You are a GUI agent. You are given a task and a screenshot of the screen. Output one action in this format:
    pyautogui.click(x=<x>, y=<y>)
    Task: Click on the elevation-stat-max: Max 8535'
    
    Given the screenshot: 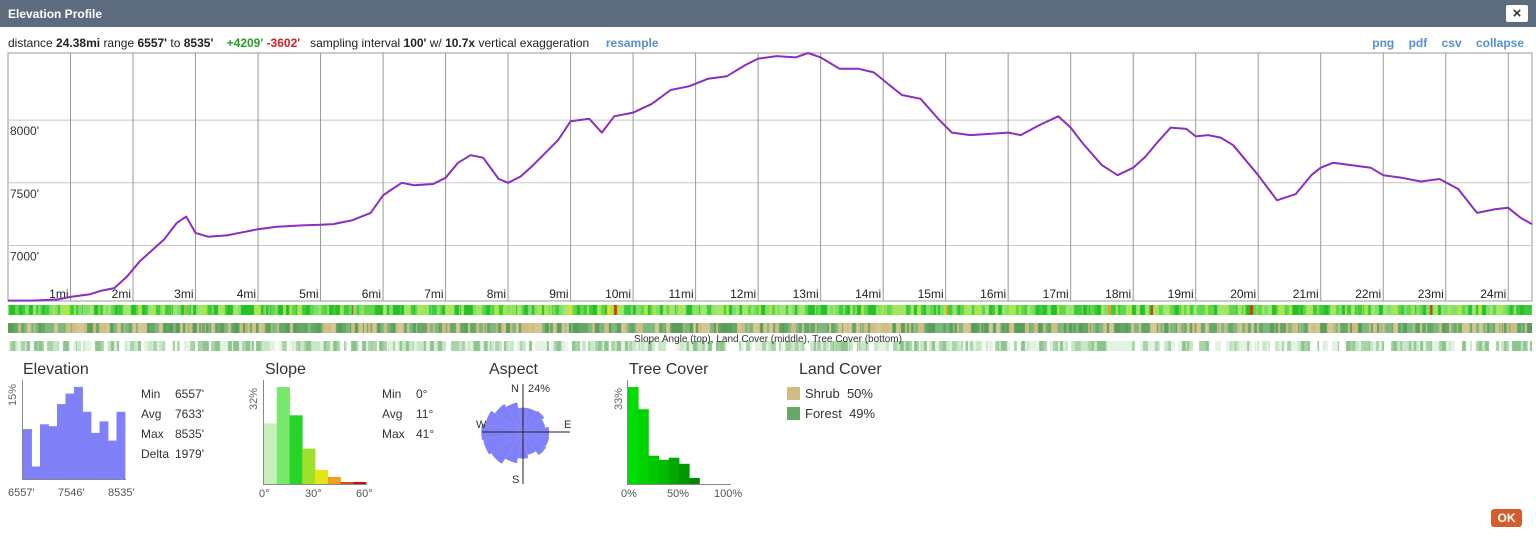 What is the action you would take?
    pyautogui.click(x=172, y=434)
    